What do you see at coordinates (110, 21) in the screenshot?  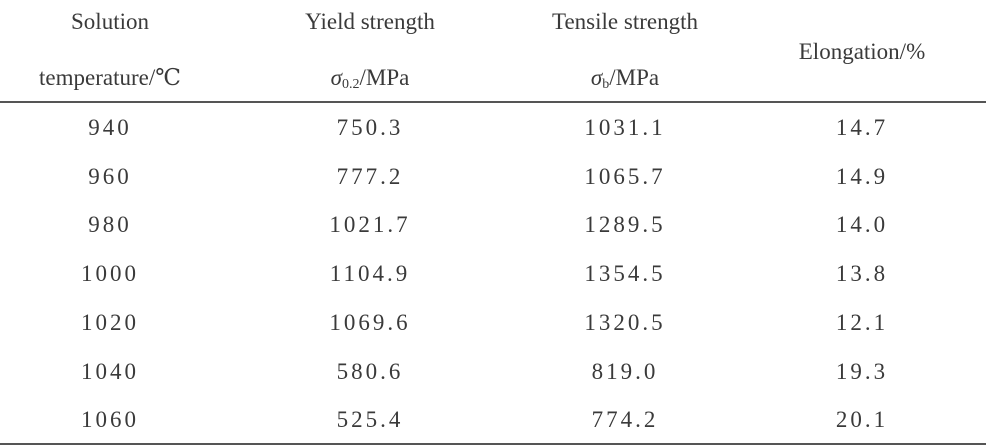 I see `header-cell: Solution` at bounding box center [110, 21].